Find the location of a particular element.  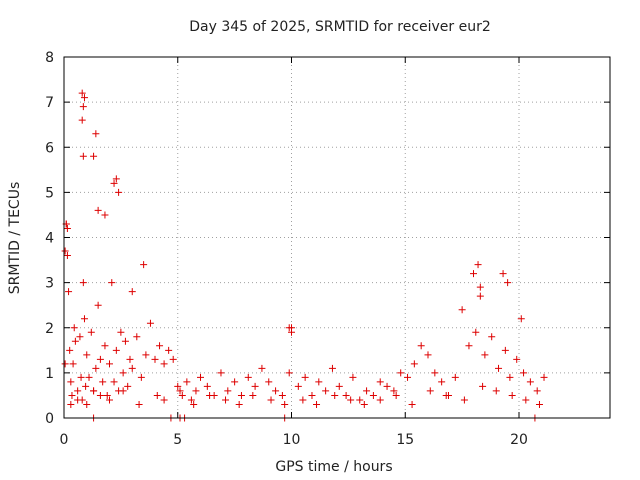

x-tick-label: 0 is located at coordinates (64, 440).